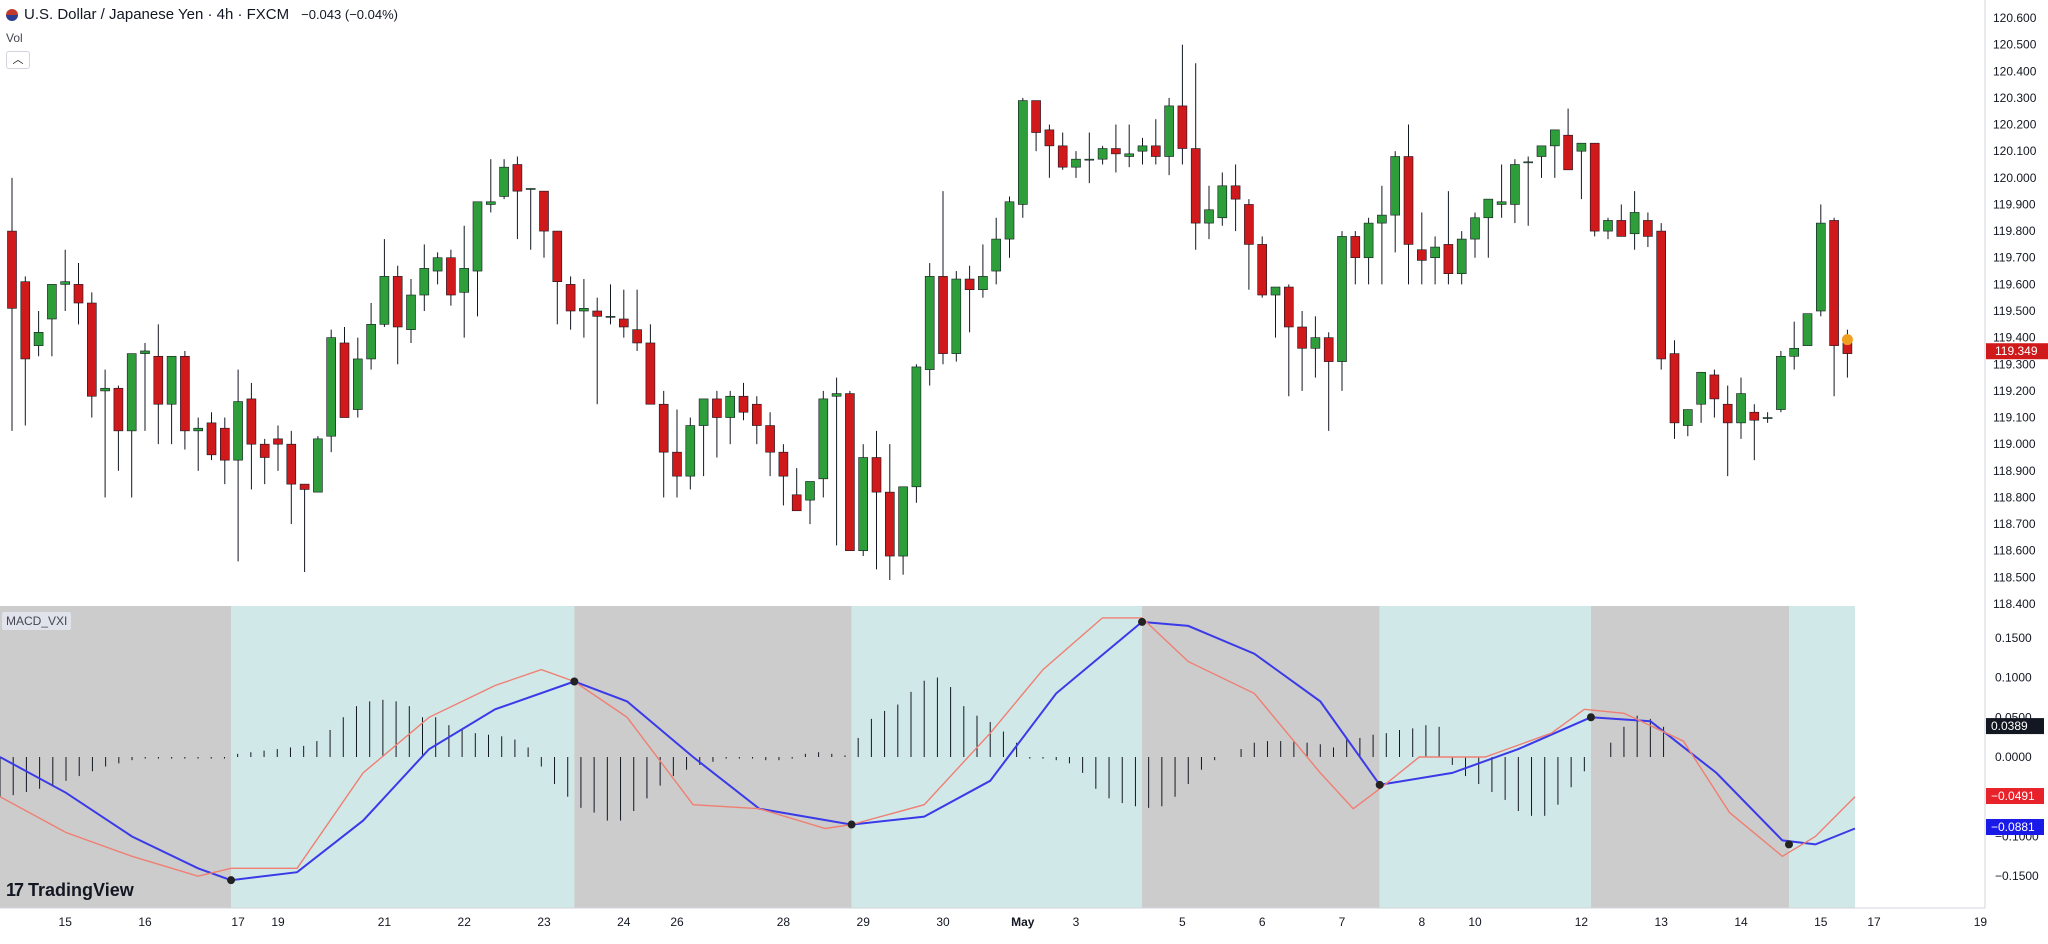  I want to click on time-tick-label: 21, so click(385, 922).